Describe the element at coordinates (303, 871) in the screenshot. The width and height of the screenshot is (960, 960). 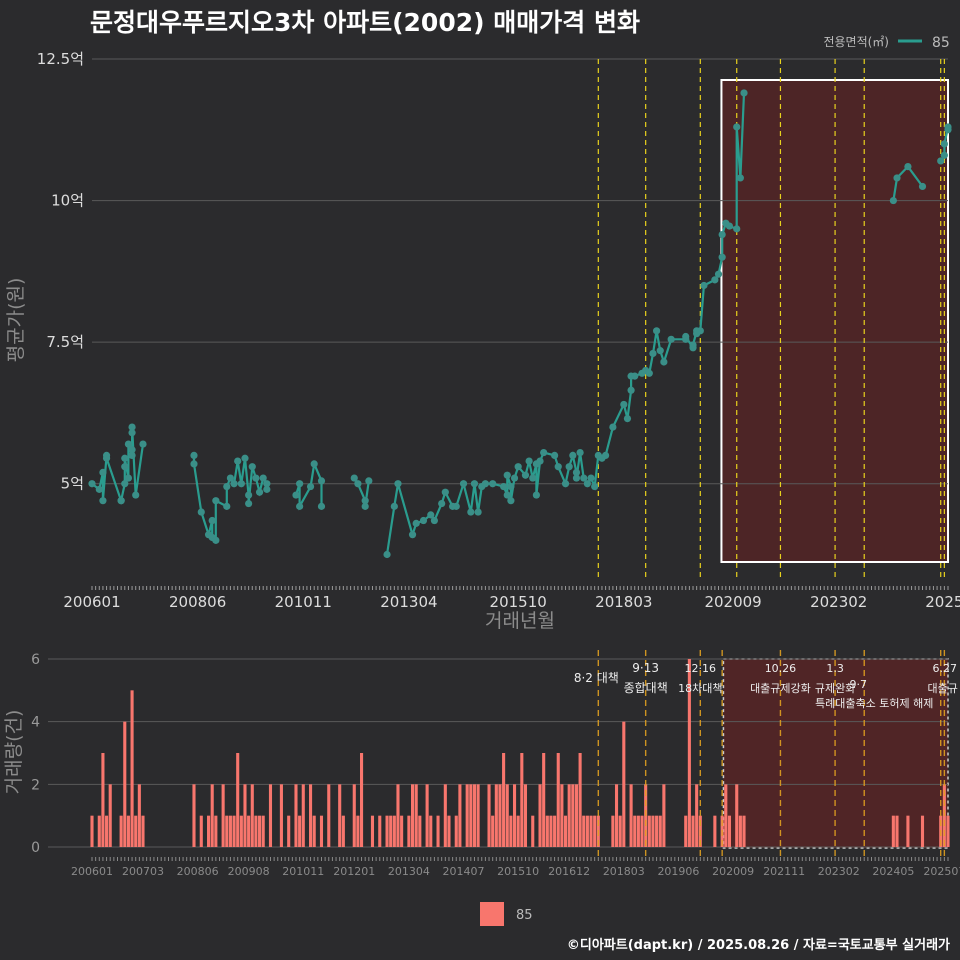
I see `volume-xtick-label: 201011` at that location.